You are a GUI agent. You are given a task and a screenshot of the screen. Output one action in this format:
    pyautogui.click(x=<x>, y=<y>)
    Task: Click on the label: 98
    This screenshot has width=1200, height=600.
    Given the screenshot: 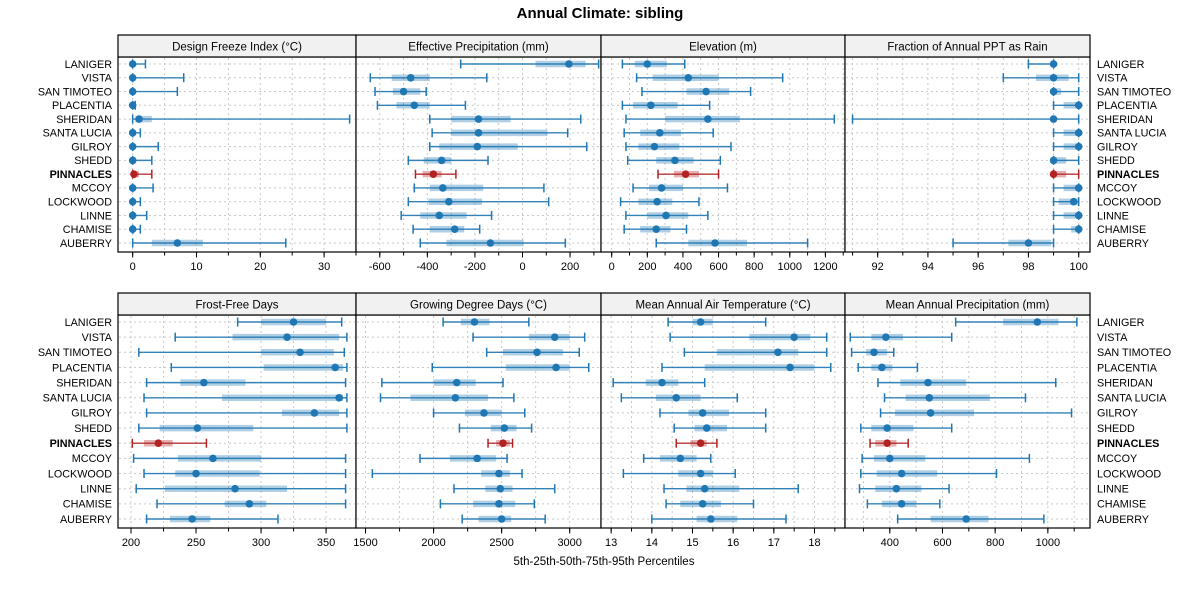 What is the action you would take?
    pyautogui.click(x=1028, y=267)
    